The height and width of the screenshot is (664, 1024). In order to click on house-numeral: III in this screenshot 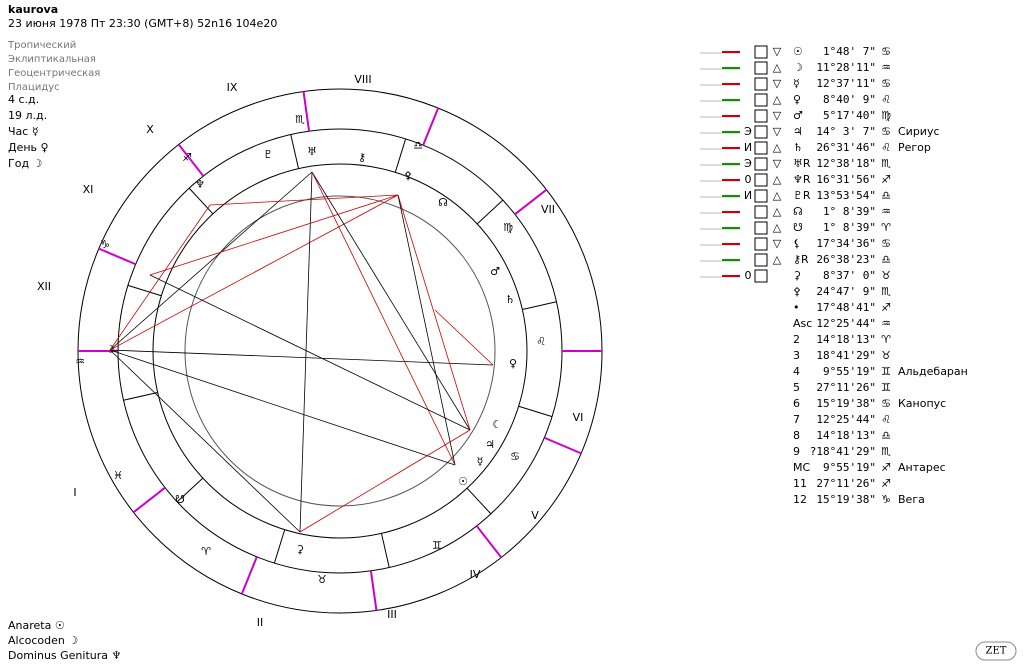, I will do `click(392, 614)`.